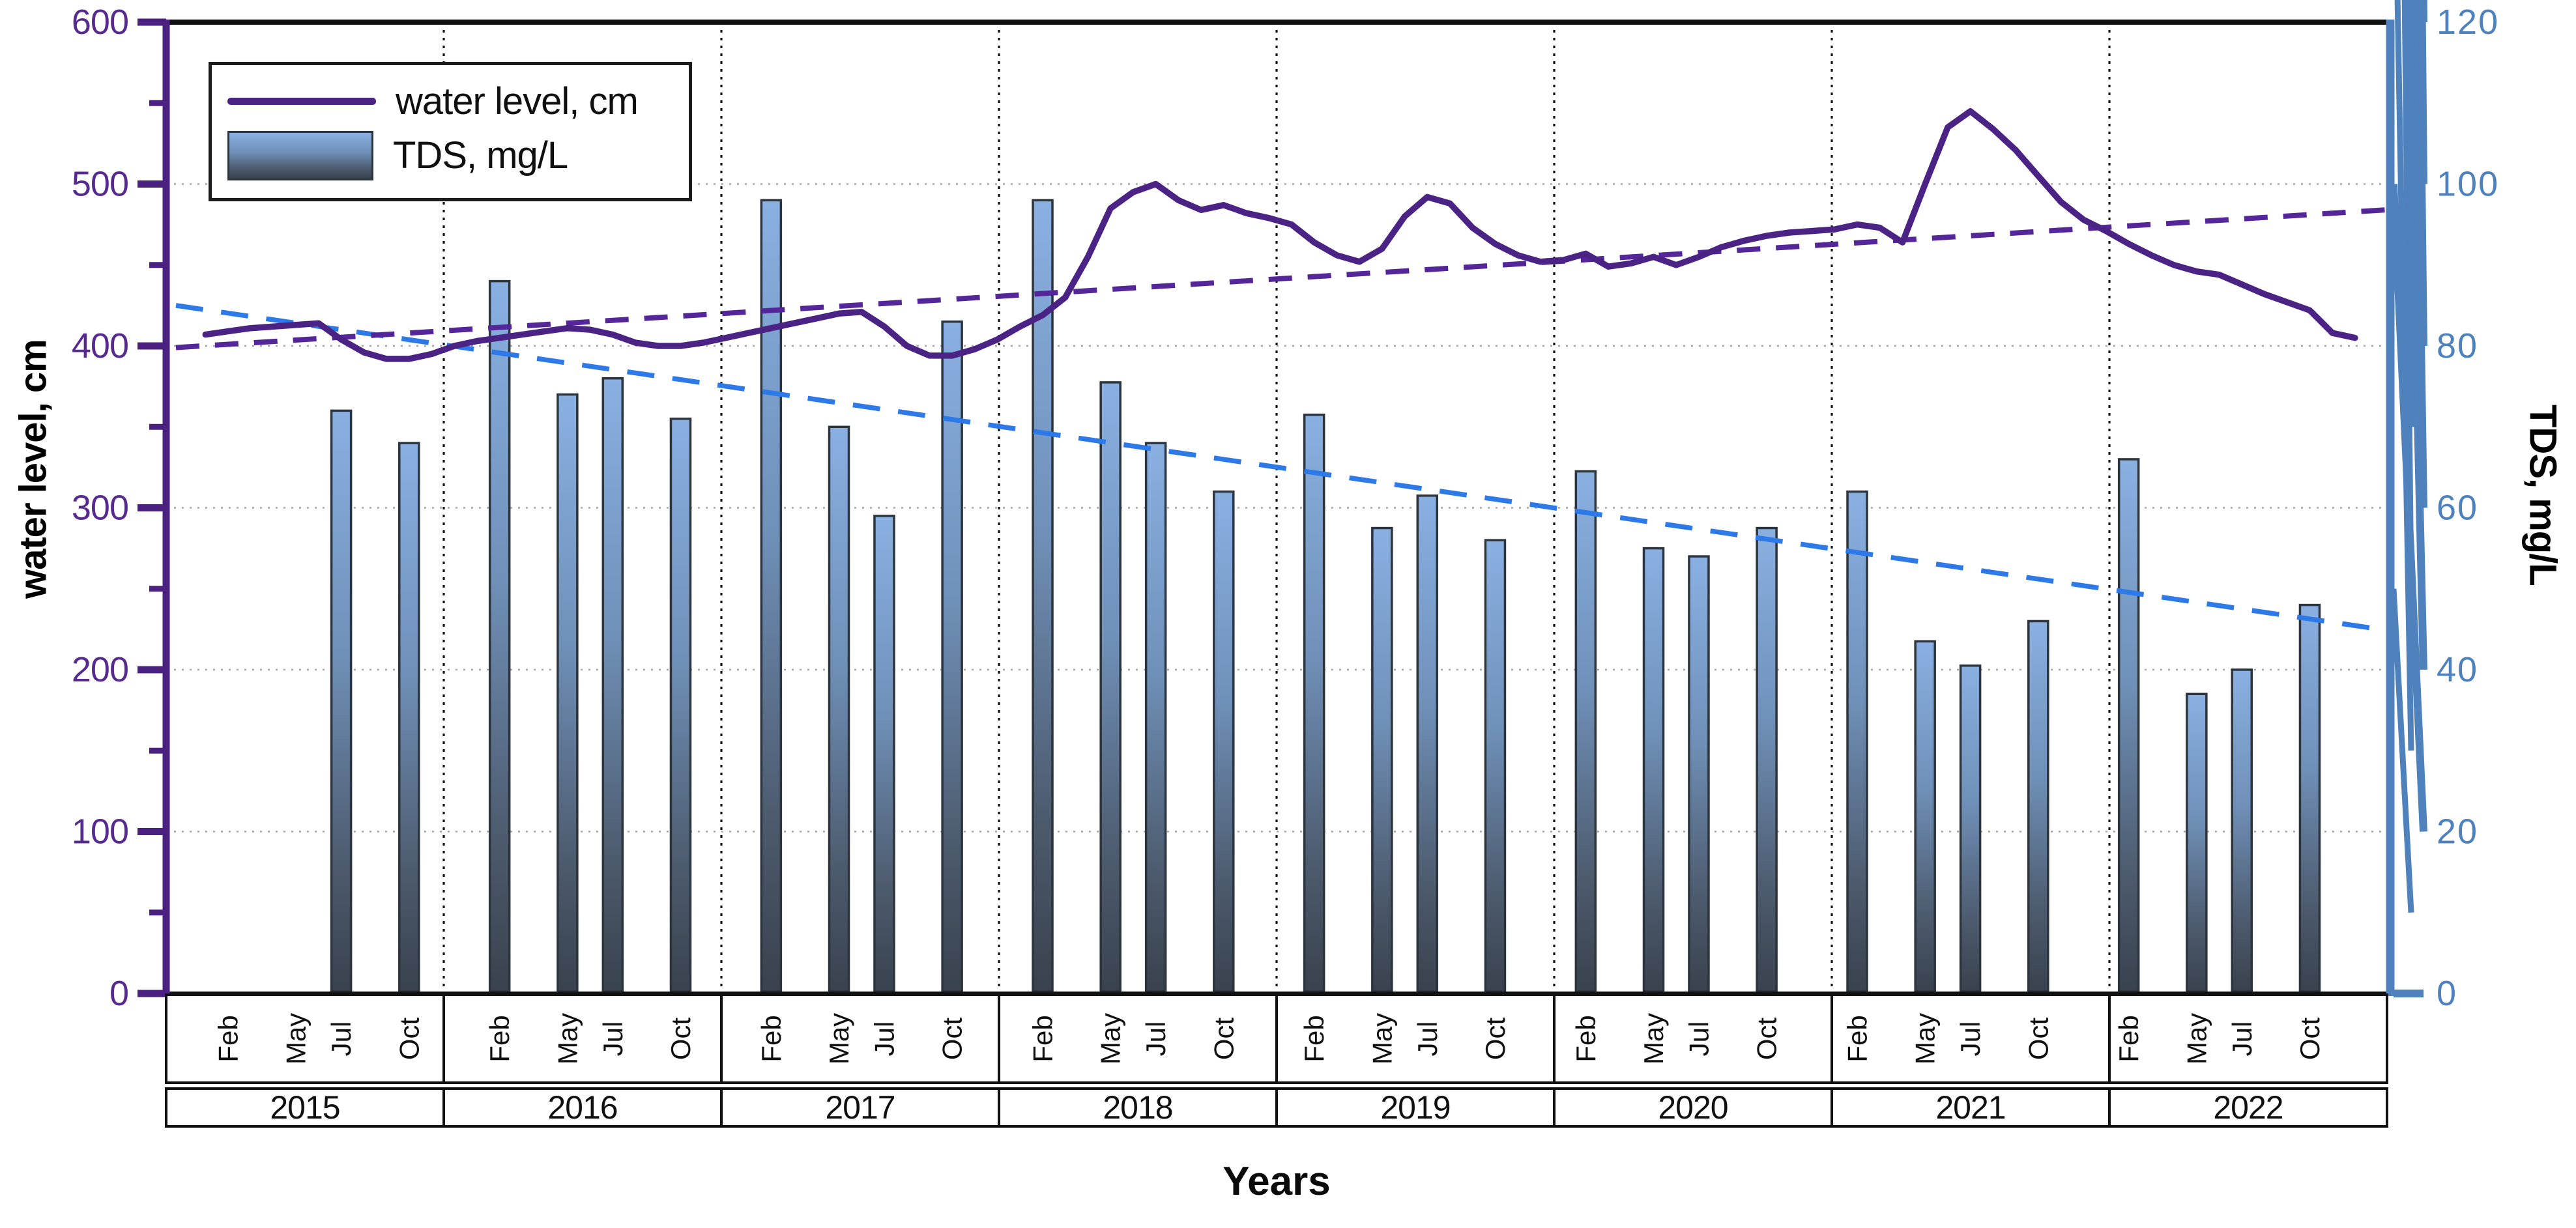 The image size is (2576, 1228). Describe the element at coordinates (1277, 1181) in the screenshot. I see `x-axis-title: Years` at that location.